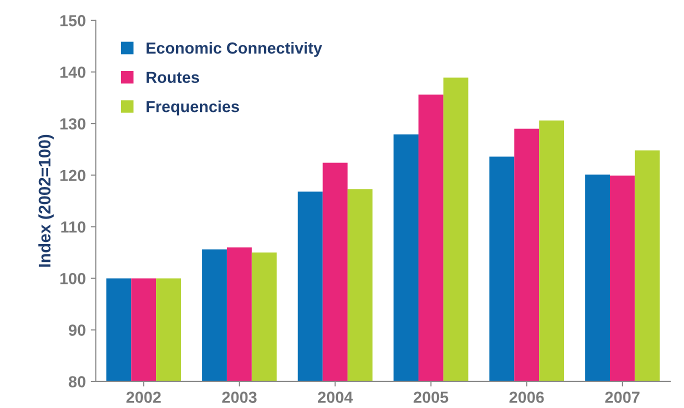  Describe the element at coordinates (173, 77) in the screenshot. I see `legend-label: Routes` at that location.